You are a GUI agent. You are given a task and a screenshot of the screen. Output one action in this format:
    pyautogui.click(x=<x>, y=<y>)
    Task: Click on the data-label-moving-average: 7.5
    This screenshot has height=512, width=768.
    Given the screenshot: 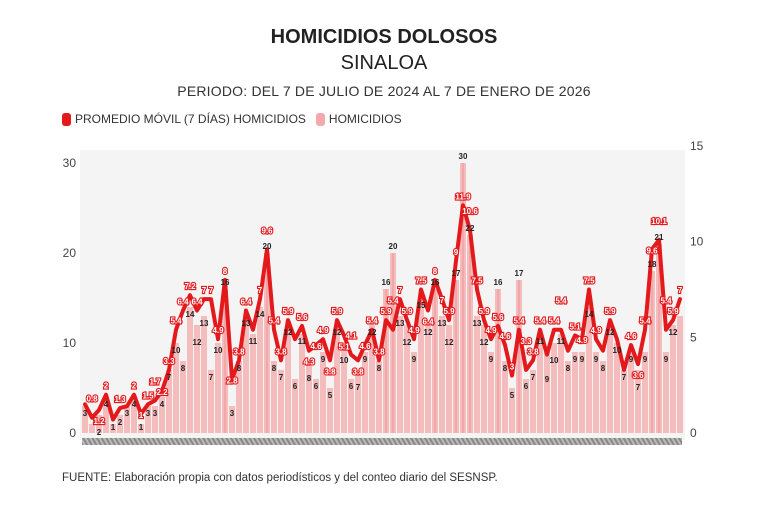 What is the action you would take?
    pyautogui.click(x=477, y=281)
    